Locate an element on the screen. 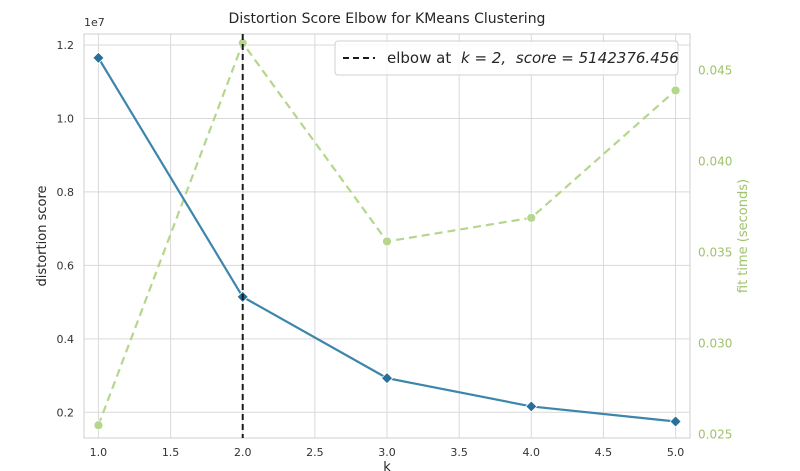 Image resolution: width=800 pixels, height=471 pixels. x-tick-label: 4.5 is located at coordinates (604, 452).